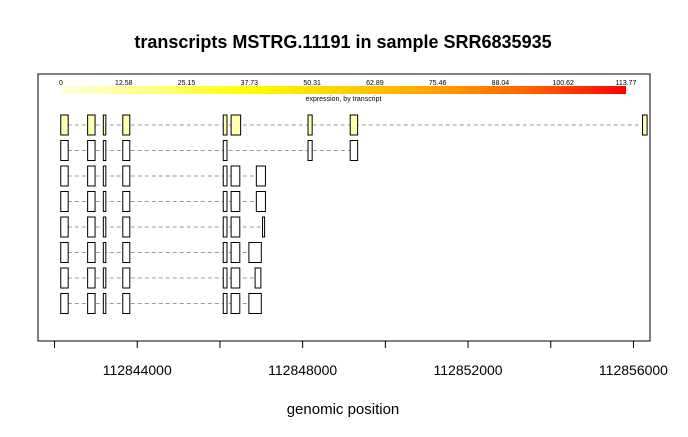 This screenshot has height=437, width=688. I want to click on legend-tick-label: 100.62, so click(564, 83).